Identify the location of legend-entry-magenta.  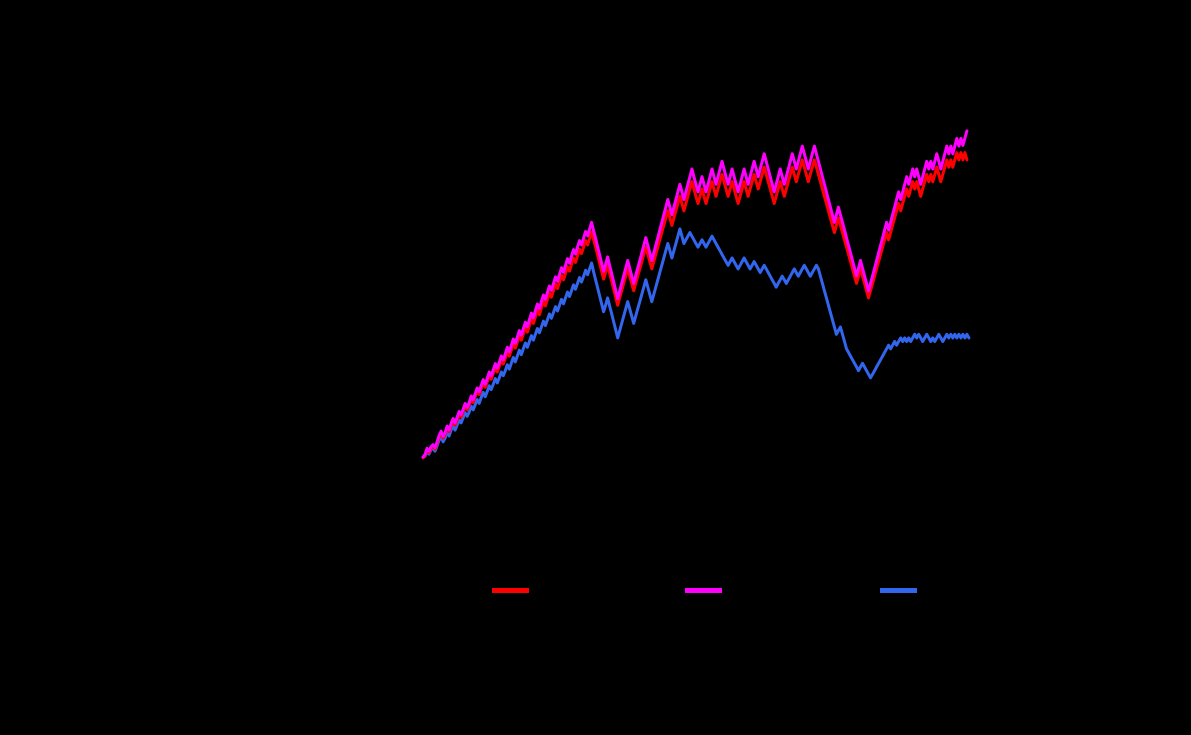
(706, 590).